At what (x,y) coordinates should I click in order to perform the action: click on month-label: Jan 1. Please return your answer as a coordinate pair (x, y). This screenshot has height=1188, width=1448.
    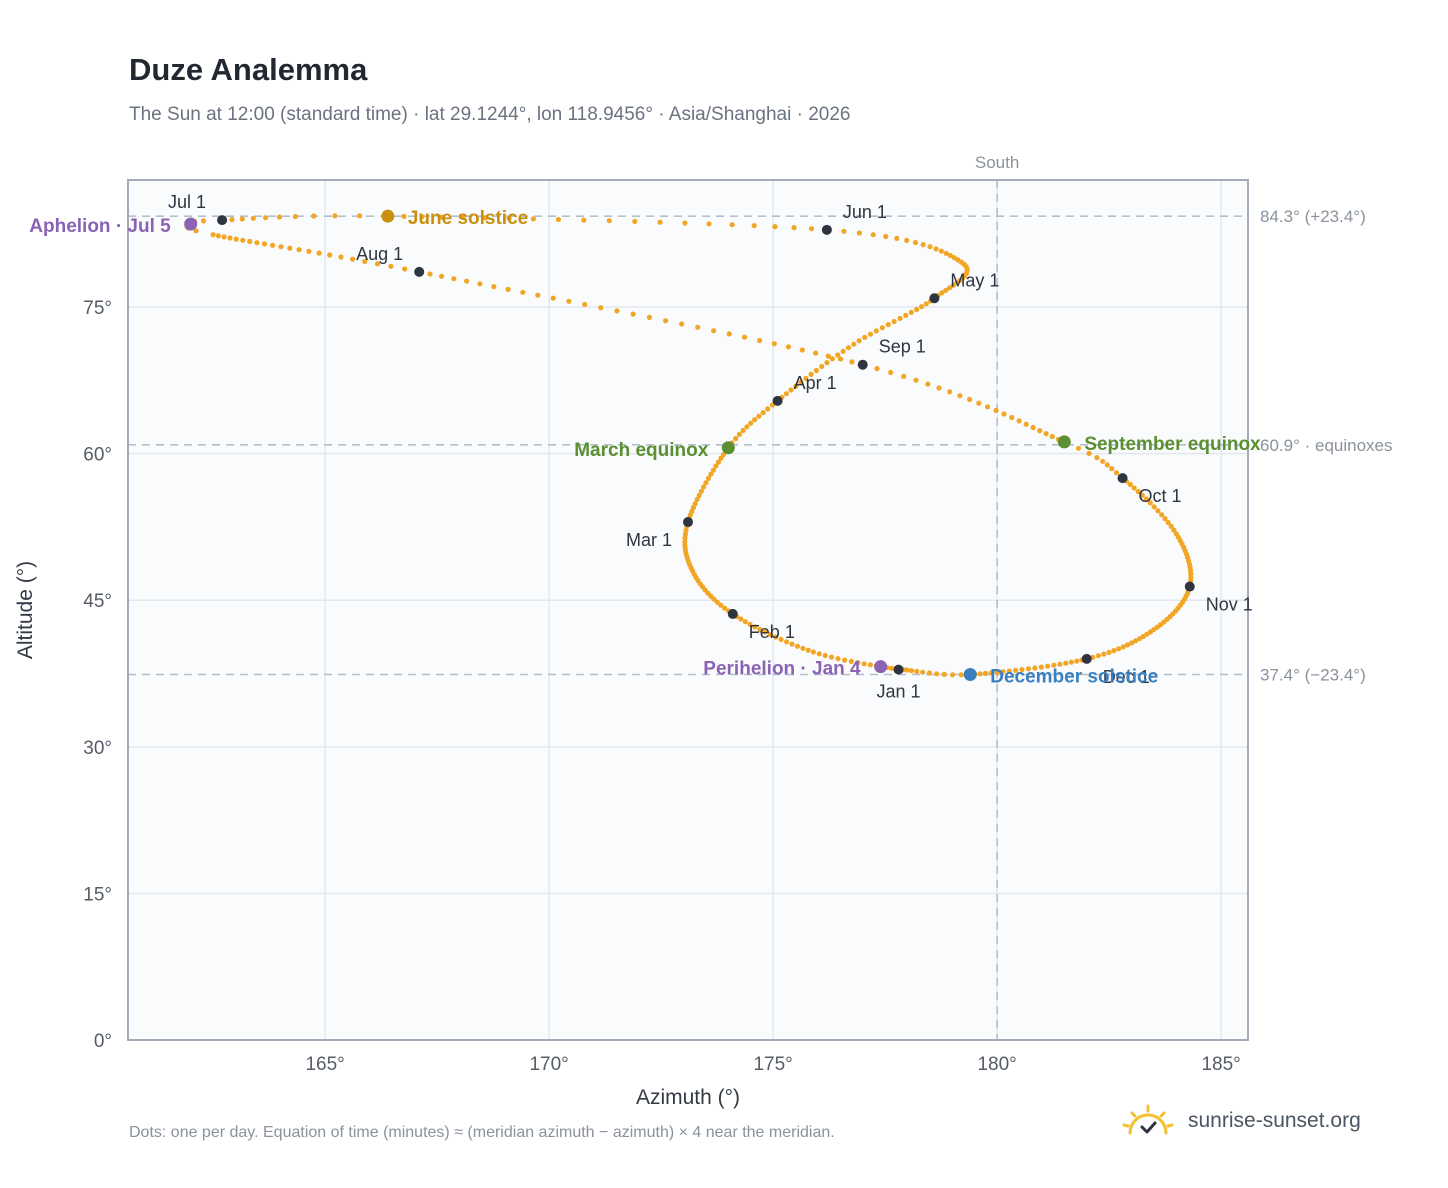
    Looking at the image, I should click on (899, 692).